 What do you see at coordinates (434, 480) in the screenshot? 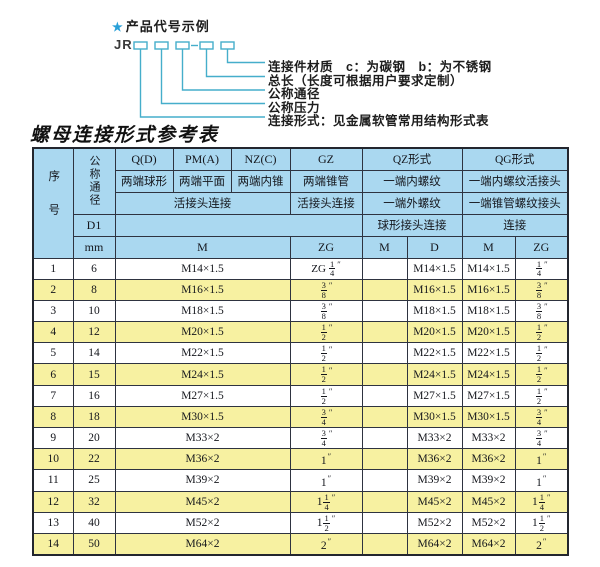
I see `qz-d-cell: M39×2` at bounding box center [434, 480].